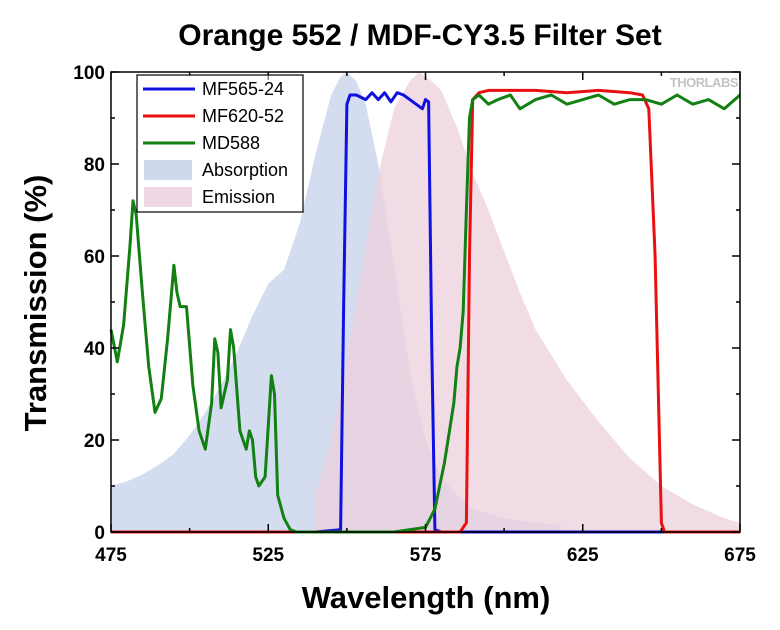 The height and width of the screenshot is (630, 780). Describe the element at coordinates (740, 555) in the screenshot. I see `x-tick-label: 675` at that location.